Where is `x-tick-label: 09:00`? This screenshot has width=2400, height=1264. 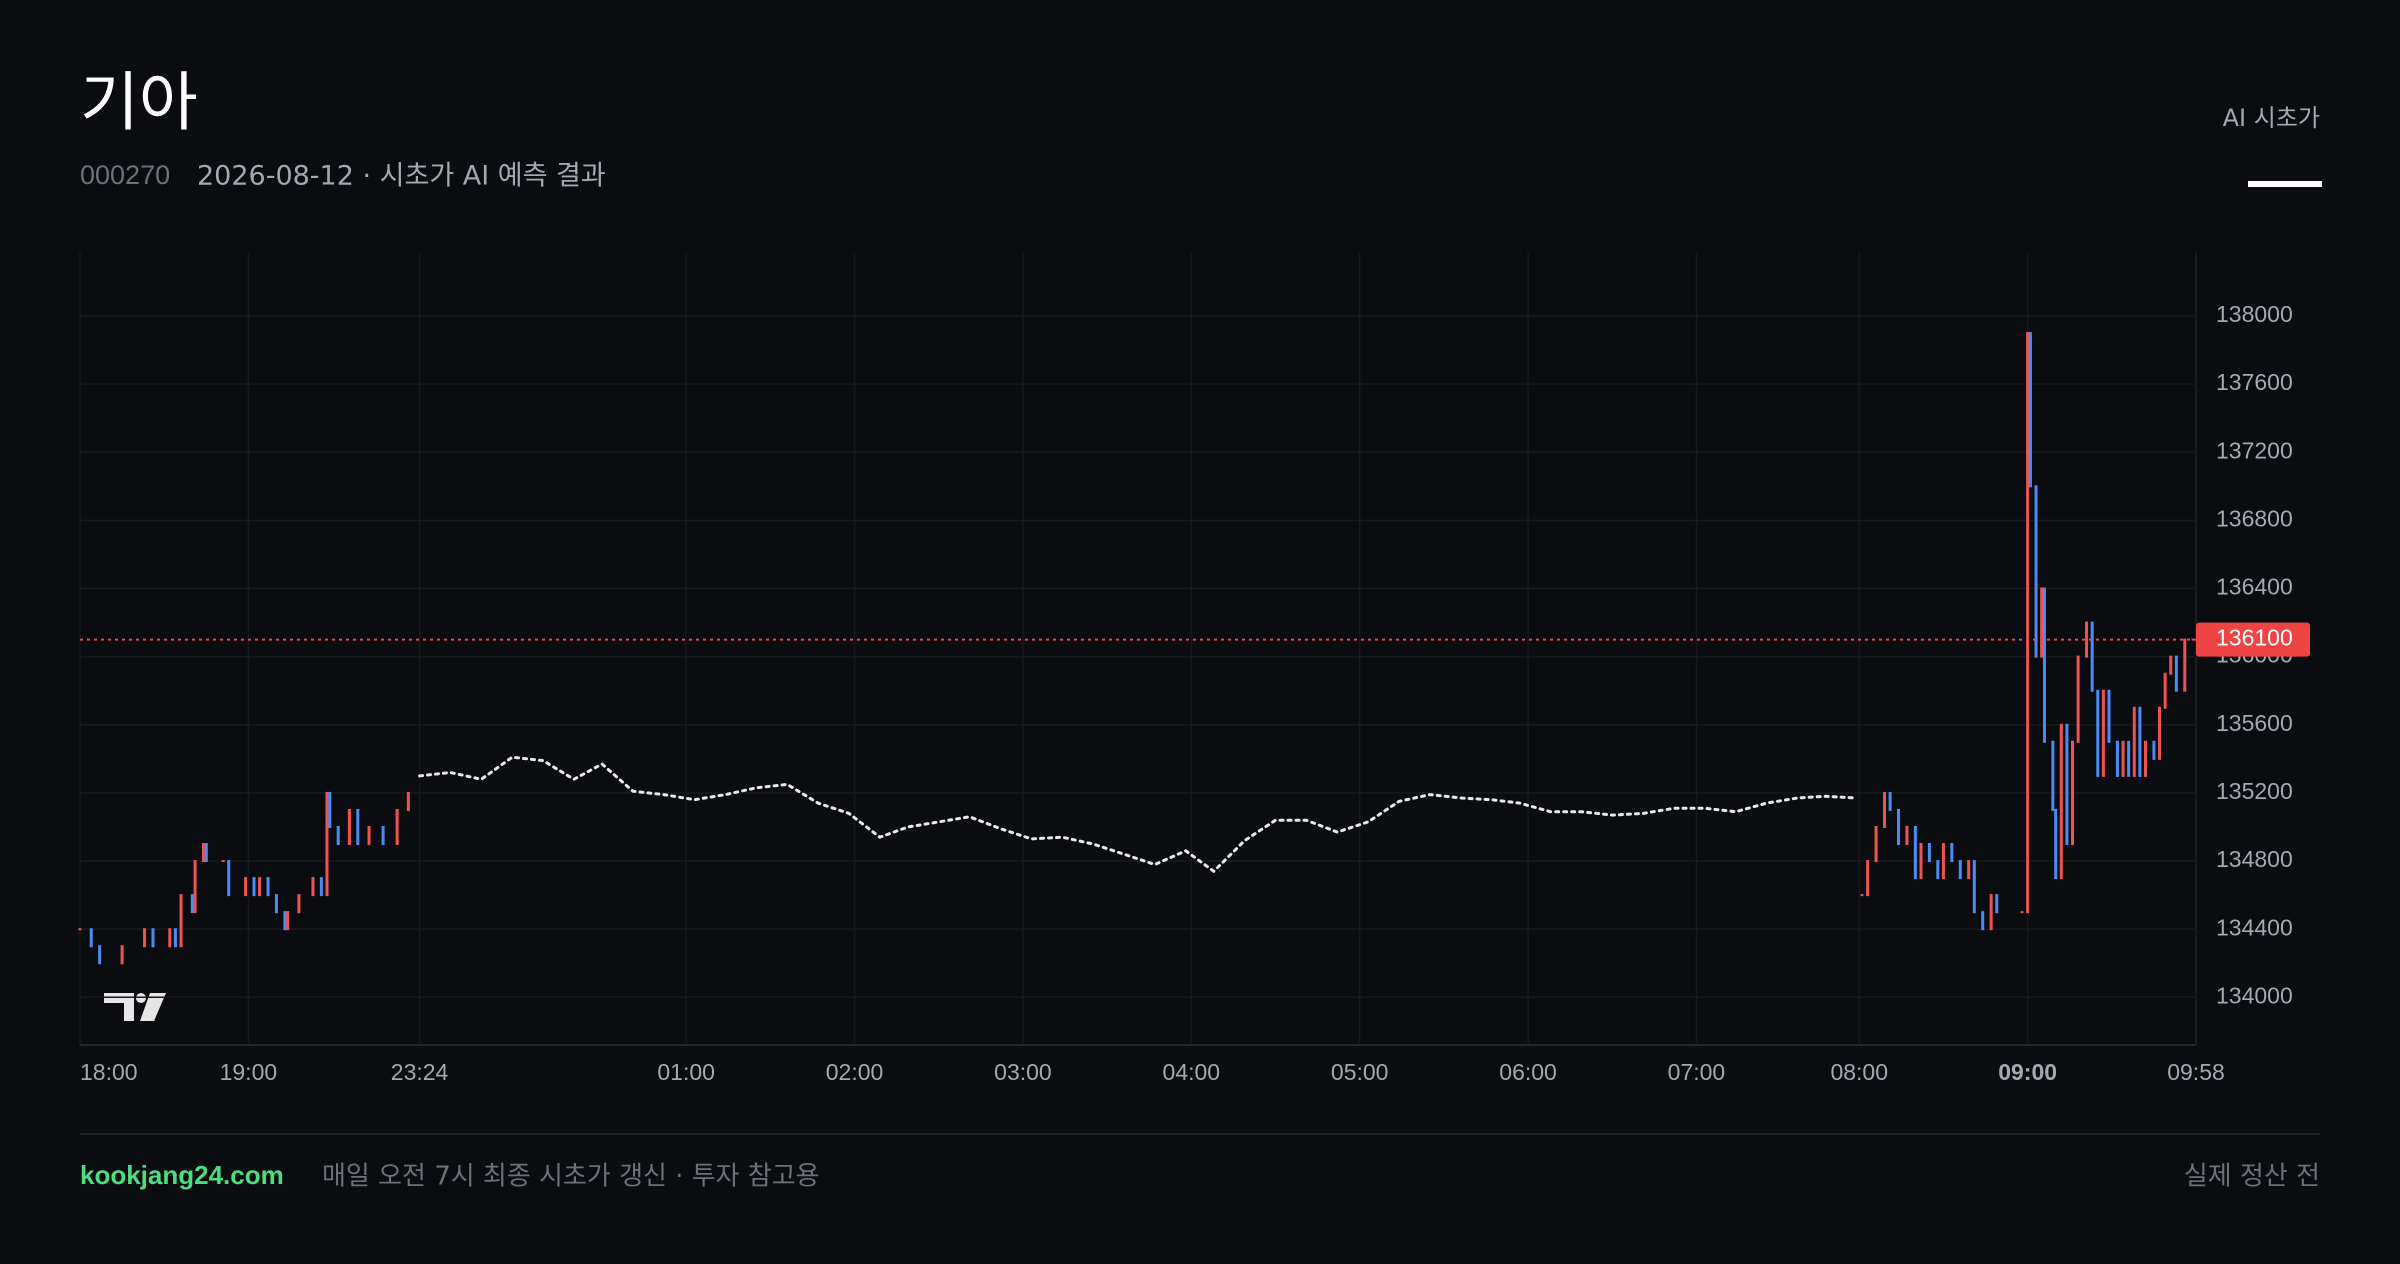
x-tick-label: 09:00 is located at coordinates (2027, 1072).